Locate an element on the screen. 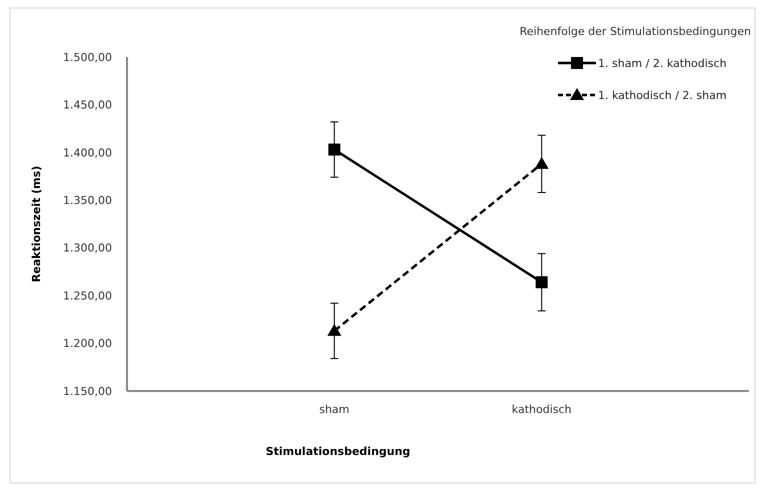 This screenshot has width=760, height=489. legend-label: 1. kathodisch / 2. sham is located at coordinates (662, 95).